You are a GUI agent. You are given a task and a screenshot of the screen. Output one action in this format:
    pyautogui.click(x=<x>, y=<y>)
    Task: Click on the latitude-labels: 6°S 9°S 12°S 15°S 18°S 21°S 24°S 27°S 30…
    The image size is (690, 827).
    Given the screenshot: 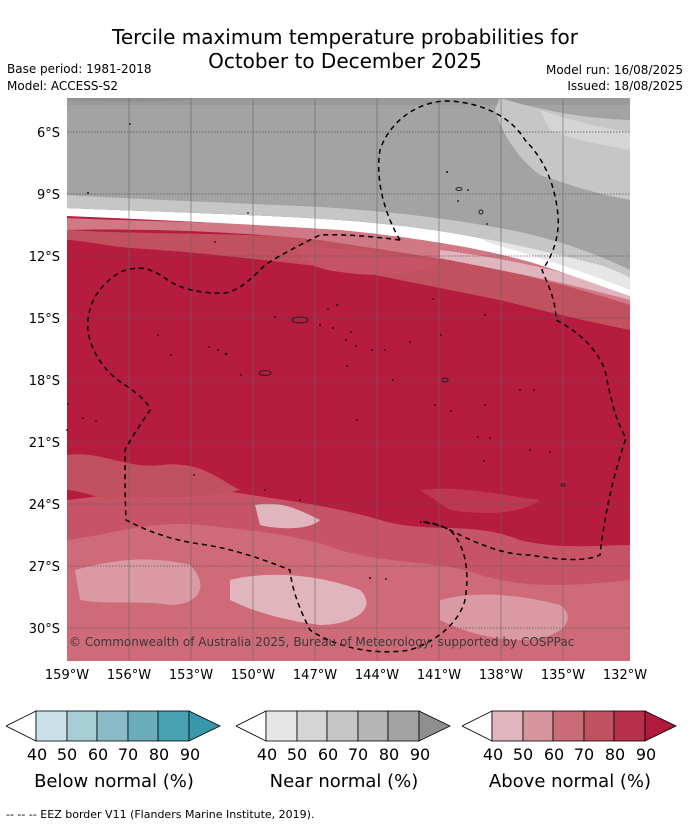 What is the action you would take?
    pyautogui.click(x=44, y=381)
    